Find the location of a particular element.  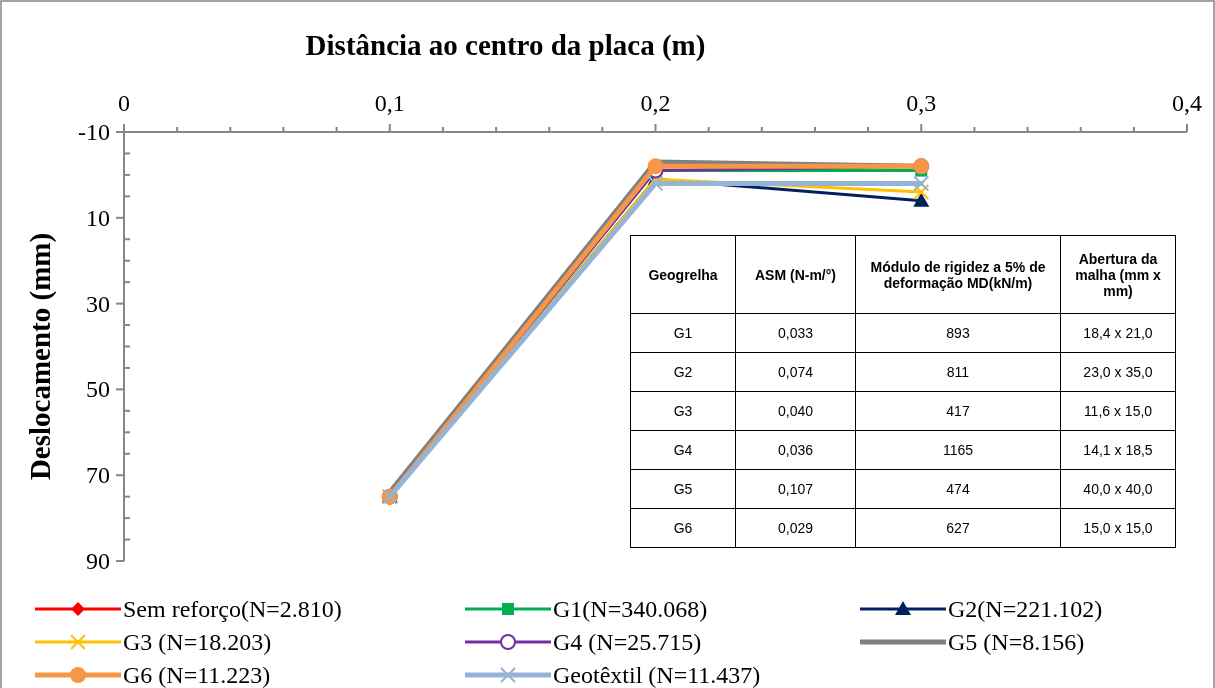

x-tick-label: 0,4 is located at coordinates (1187, 103).